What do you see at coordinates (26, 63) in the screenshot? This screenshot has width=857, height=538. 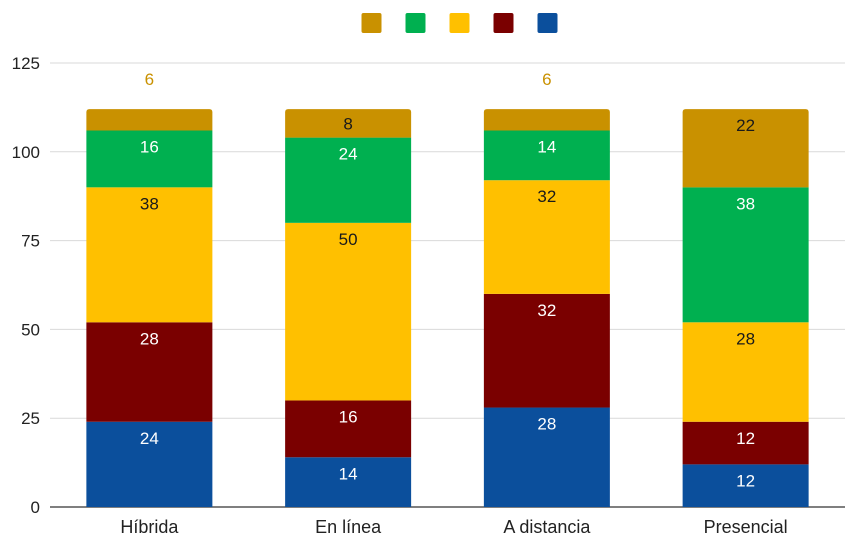 I see `y-tick-label: 125` at bounding box center [26, 63].